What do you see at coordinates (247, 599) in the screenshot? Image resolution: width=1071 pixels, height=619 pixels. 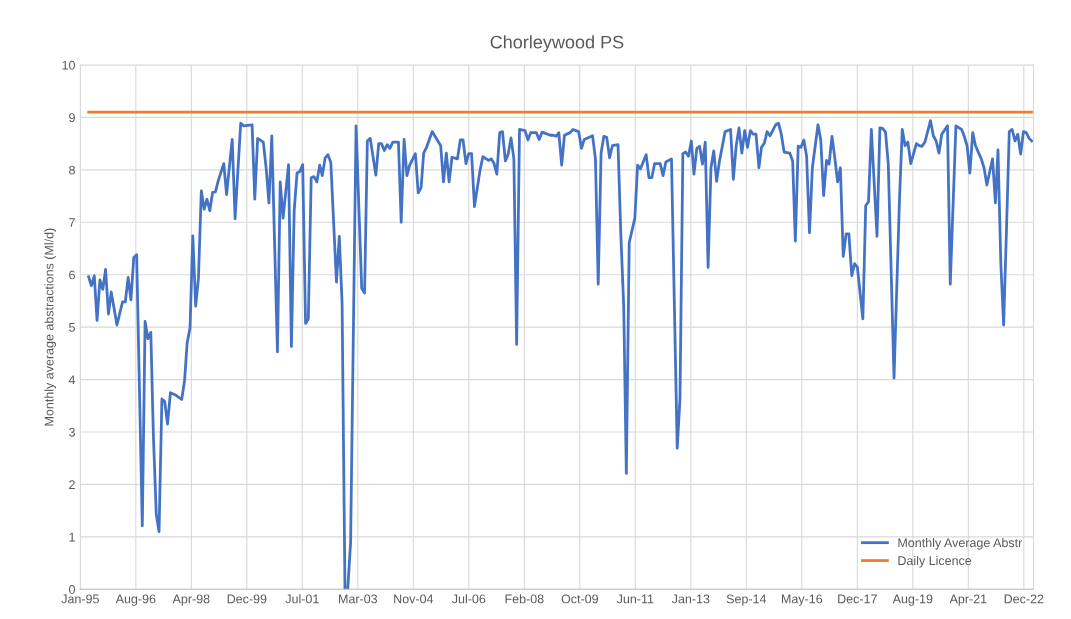 I see `x-tick-label: Dec-99` at bounding box center [247, 599].